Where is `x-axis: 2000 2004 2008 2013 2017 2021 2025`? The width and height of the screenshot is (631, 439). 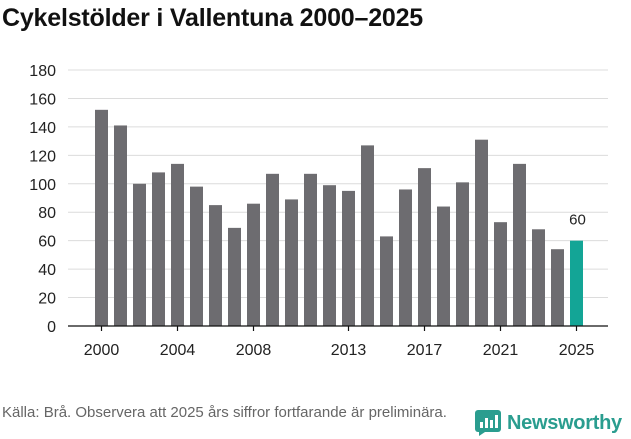 x-axis: 2000 2004 2008 2013 2017 2021 2025 is located at coordinates (338, 342).